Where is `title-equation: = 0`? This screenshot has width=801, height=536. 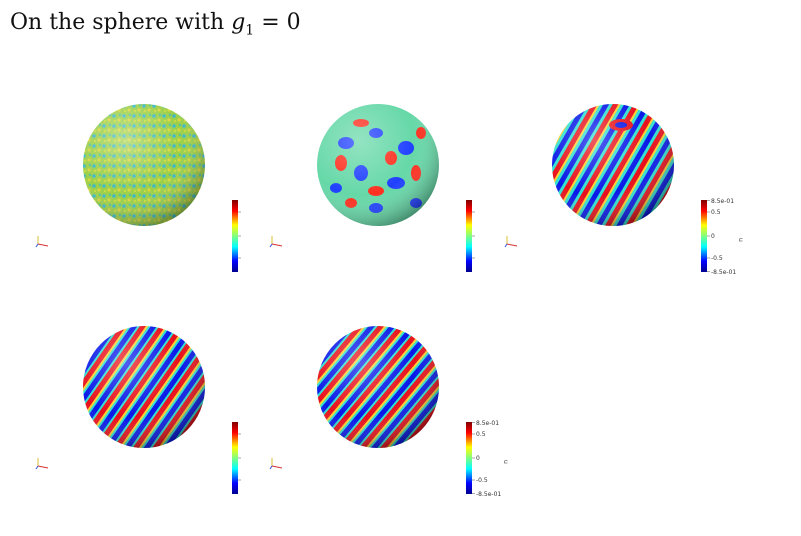 title-equation: = 0 is located at coordinates (277, 22).